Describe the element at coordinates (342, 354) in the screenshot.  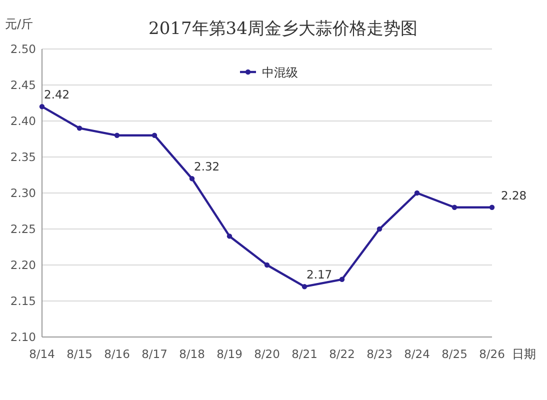
I see `categories[8]: 8/22` at that location.